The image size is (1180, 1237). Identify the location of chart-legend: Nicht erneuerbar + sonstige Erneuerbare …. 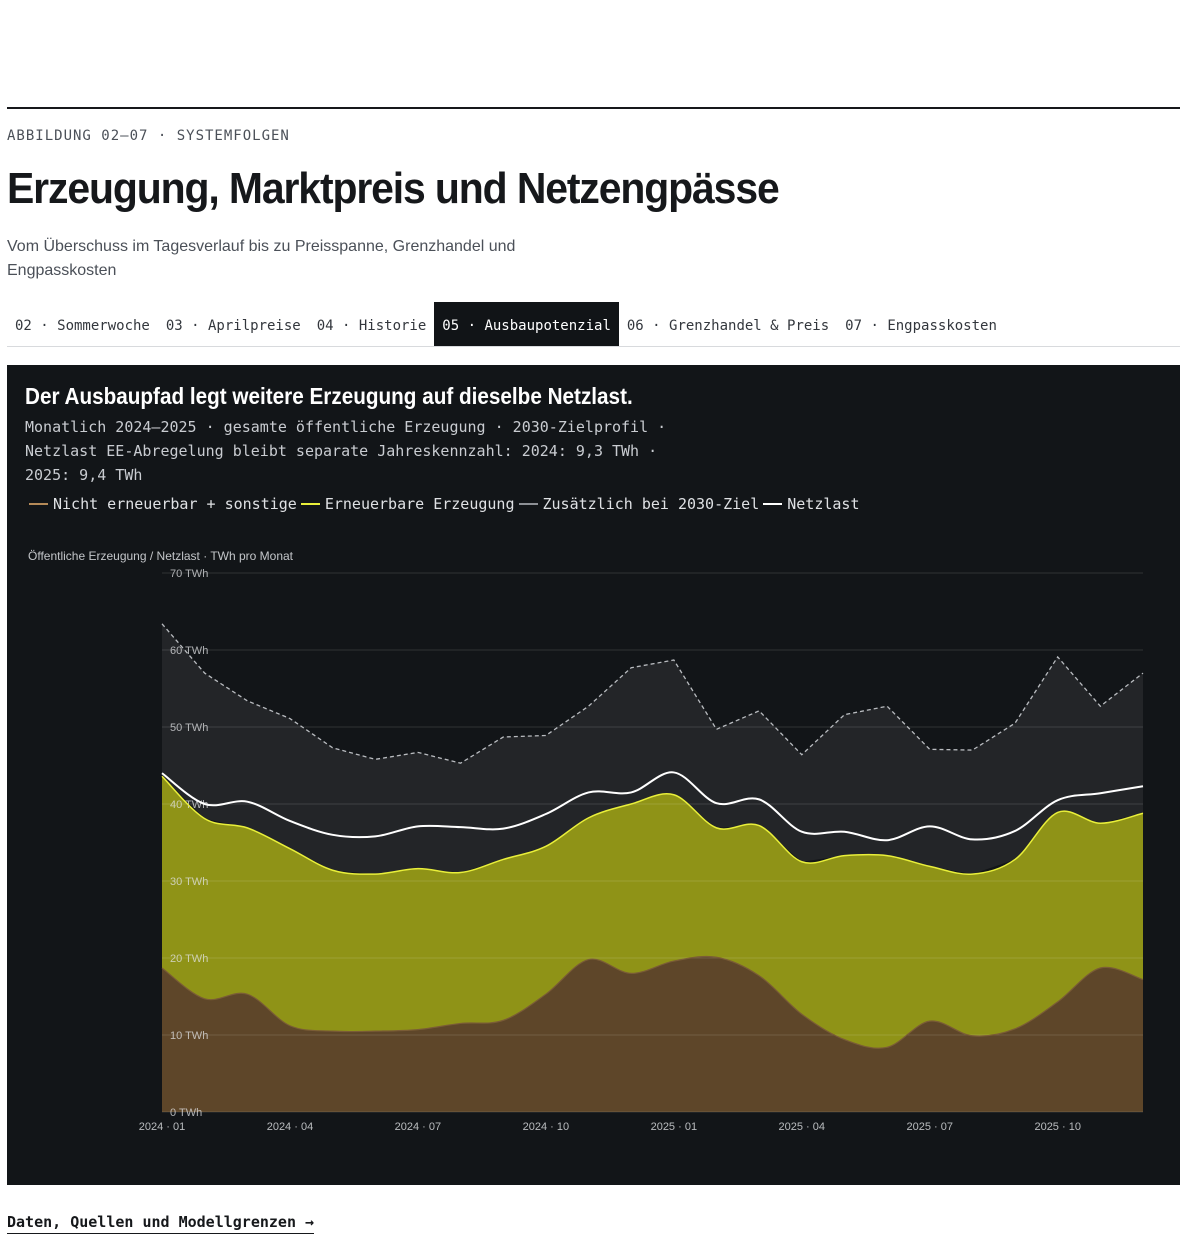
(446, 504).